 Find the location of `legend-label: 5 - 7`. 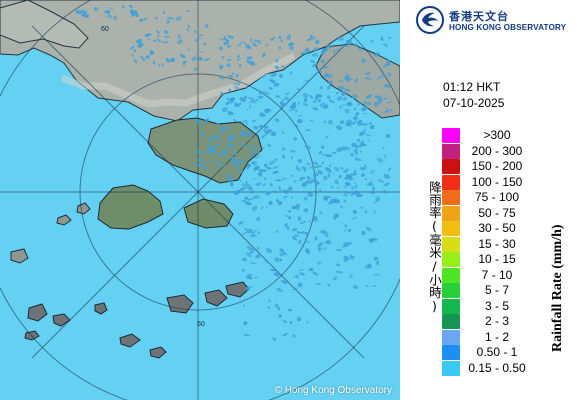

legend-label: 5 - 7 is located at coordinates (496, 290).